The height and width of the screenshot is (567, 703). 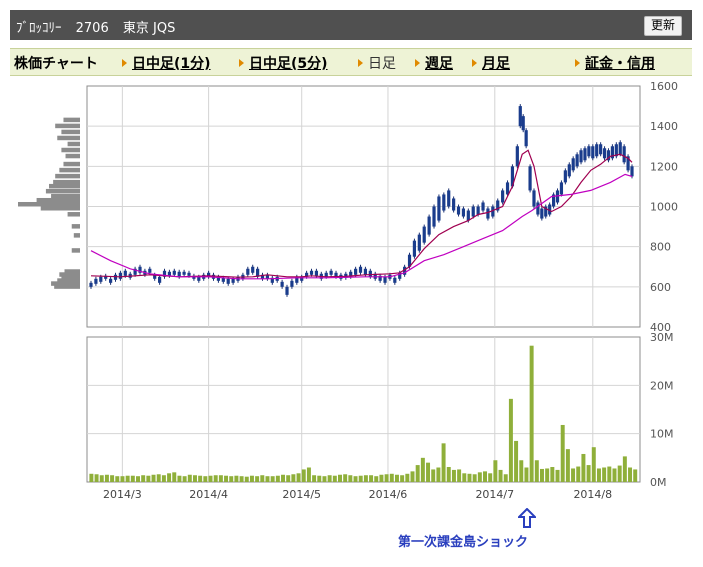 I want to click on x-tick-label: 2014/8, so click(x=592, y=494).